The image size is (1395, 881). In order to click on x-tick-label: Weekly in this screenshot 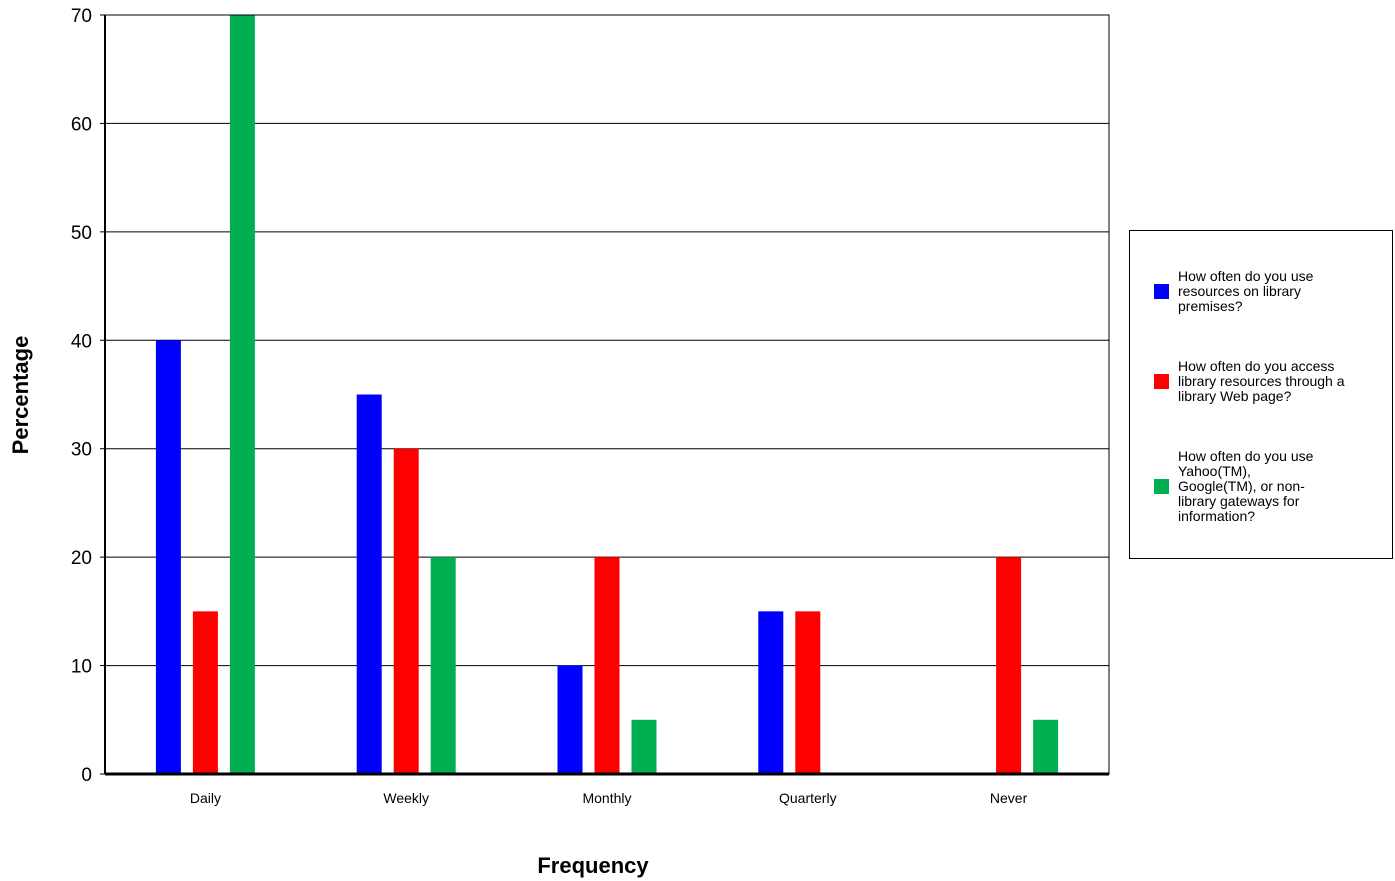, I will do `click(406, 798)`.